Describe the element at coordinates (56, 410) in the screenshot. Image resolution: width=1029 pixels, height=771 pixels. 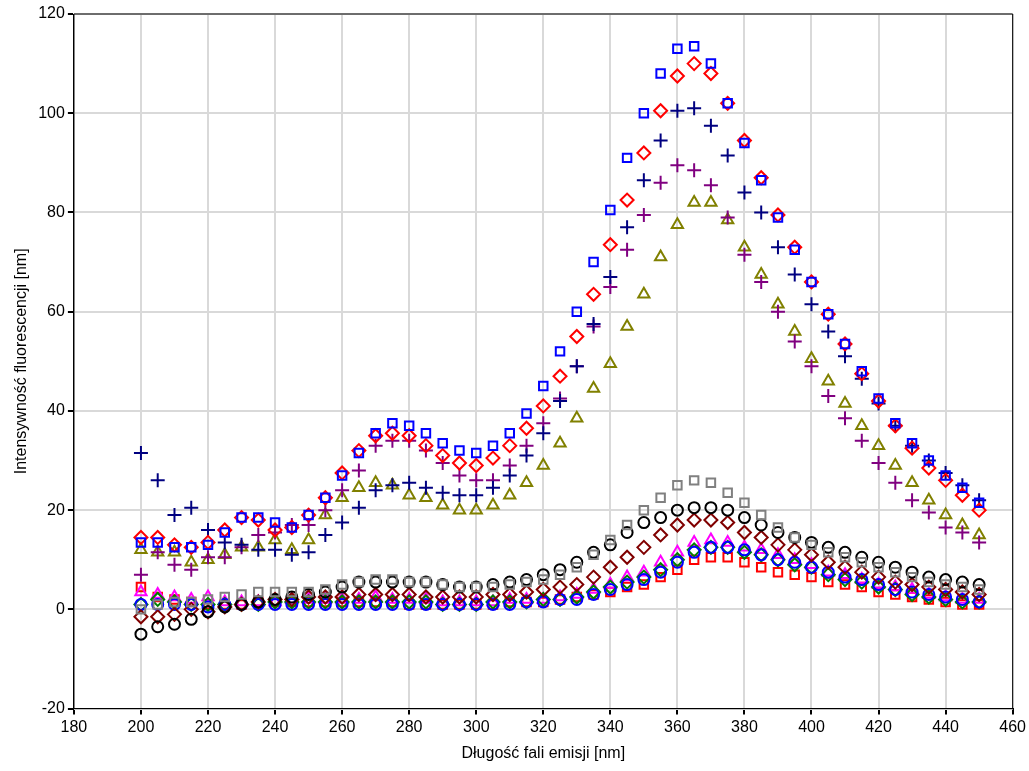
I see `y-tick-label: 40` at that location.